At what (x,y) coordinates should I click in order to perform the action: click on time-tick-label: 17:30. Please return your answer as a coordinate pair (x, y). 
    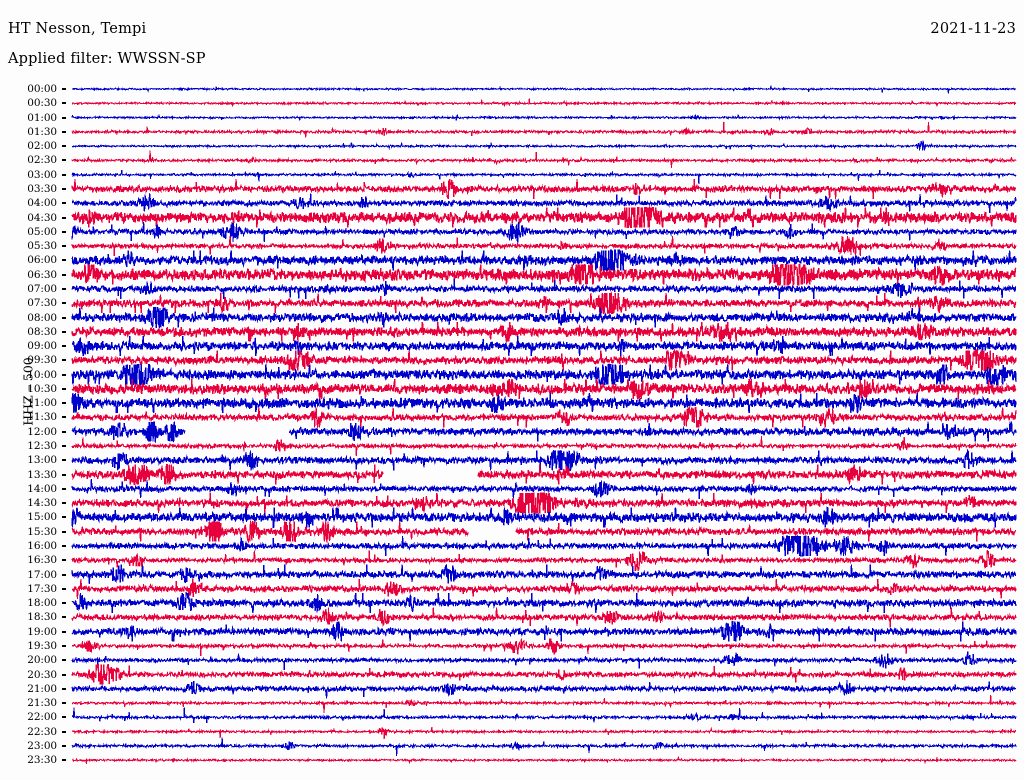
    Looking at the image, I should click on (42, 588).